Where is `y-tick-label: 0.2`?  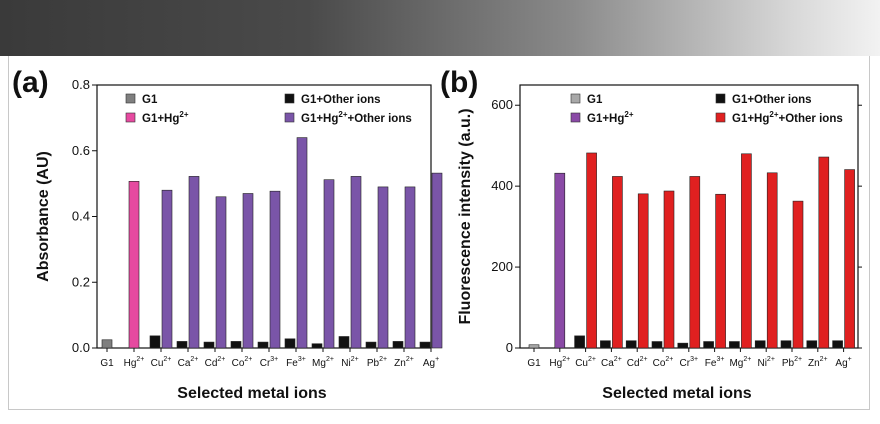 y-tick-label: 0.2 is located at coordinates (81, 281).